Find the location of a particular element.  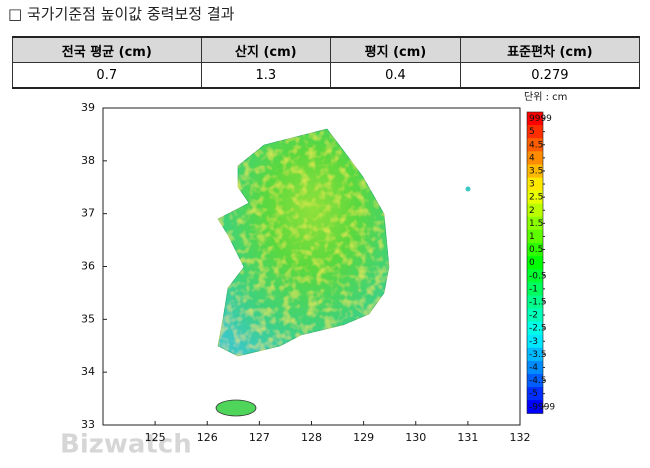

header-cell: 산지 (cm) is located at coordinates (266, 49).